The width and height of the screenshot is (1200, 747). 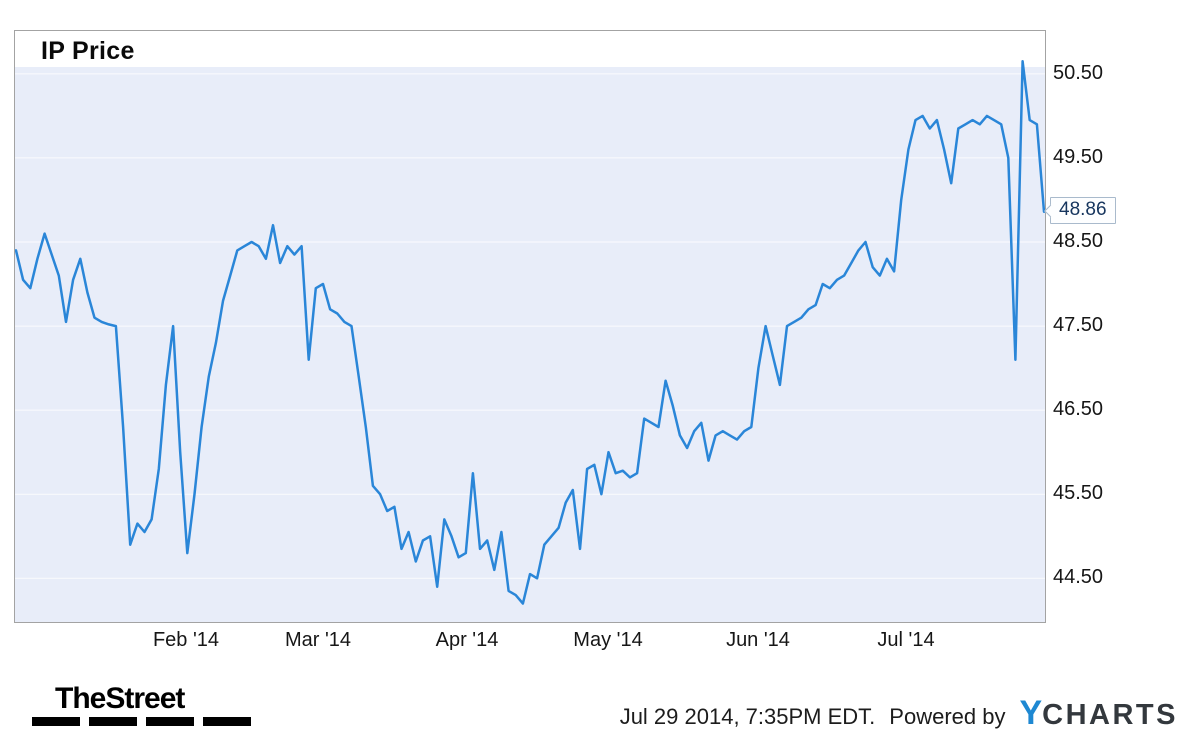 I want to click on chart-timestamp: Jul 29 2014, 7:35PM EDT., so click(x=747, y=716).